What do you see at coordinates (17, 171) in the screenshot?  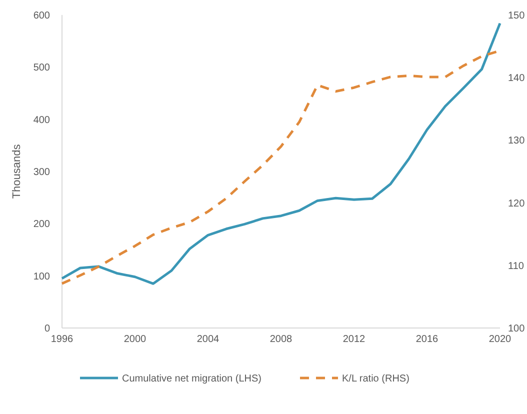 I see `y-axis-title: Thousands` at bounding box center [17, 171].